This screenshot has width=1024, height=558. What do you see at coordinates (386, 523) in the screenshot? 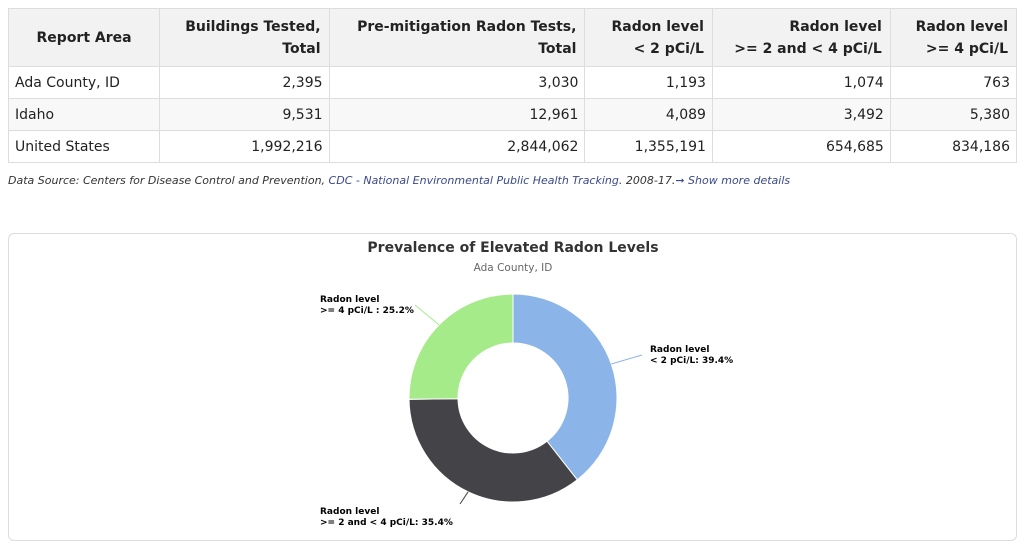
I see `slice-label: >= 2 and < 4 pCi/L: 35.4%` at bounding box center [386, 523].